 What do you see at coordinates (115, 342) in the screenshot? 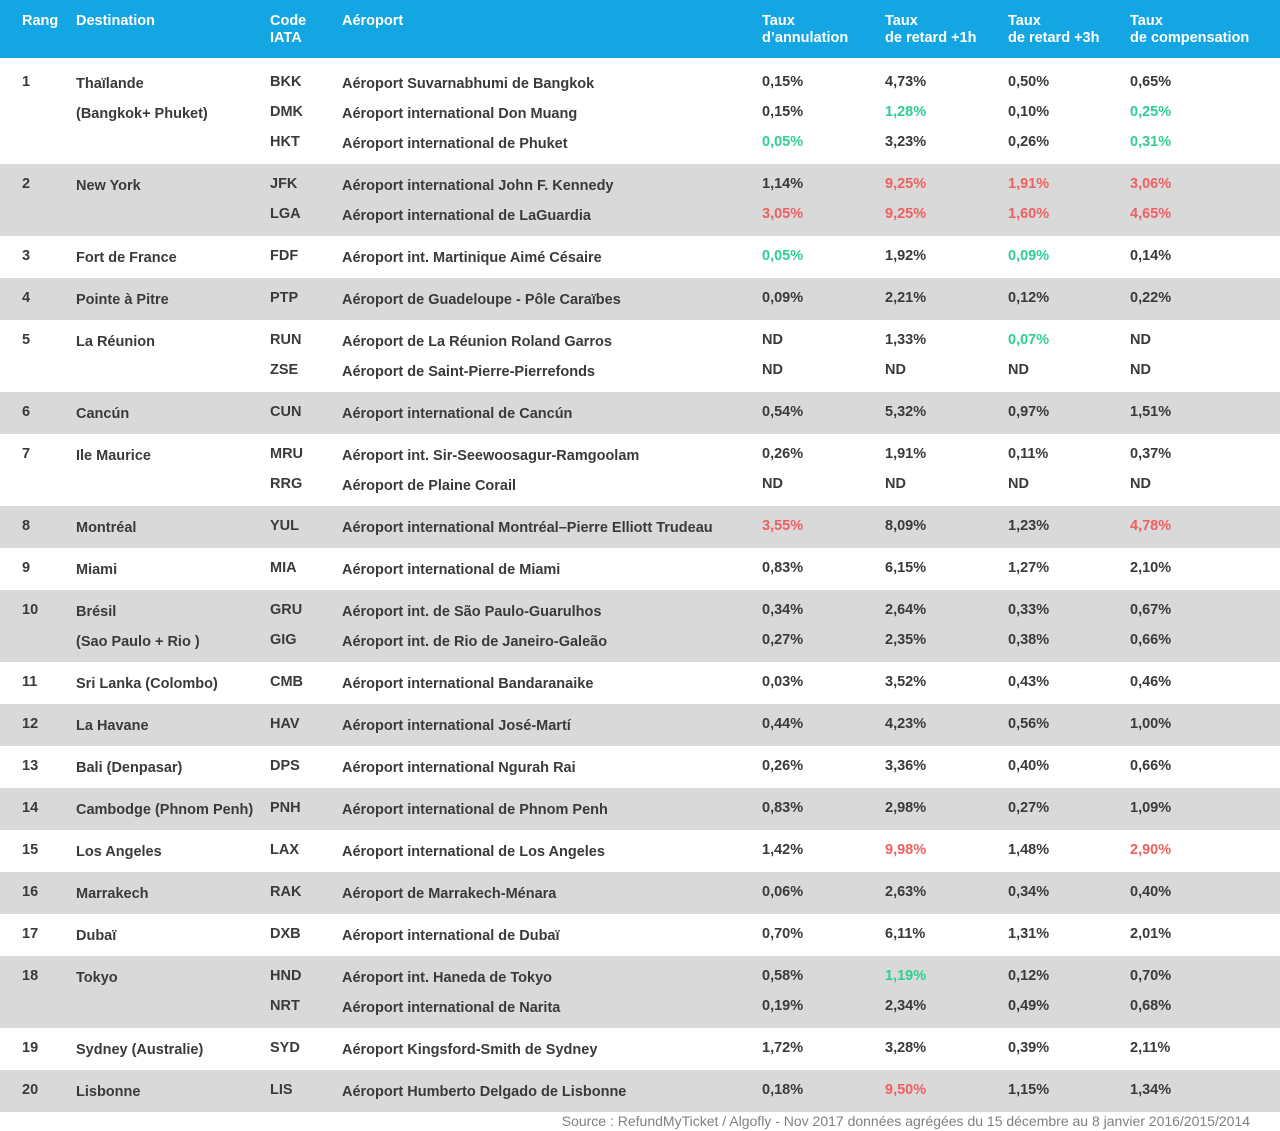
I see `destination-cell: La Réunion` at bounding box center [115, 342].